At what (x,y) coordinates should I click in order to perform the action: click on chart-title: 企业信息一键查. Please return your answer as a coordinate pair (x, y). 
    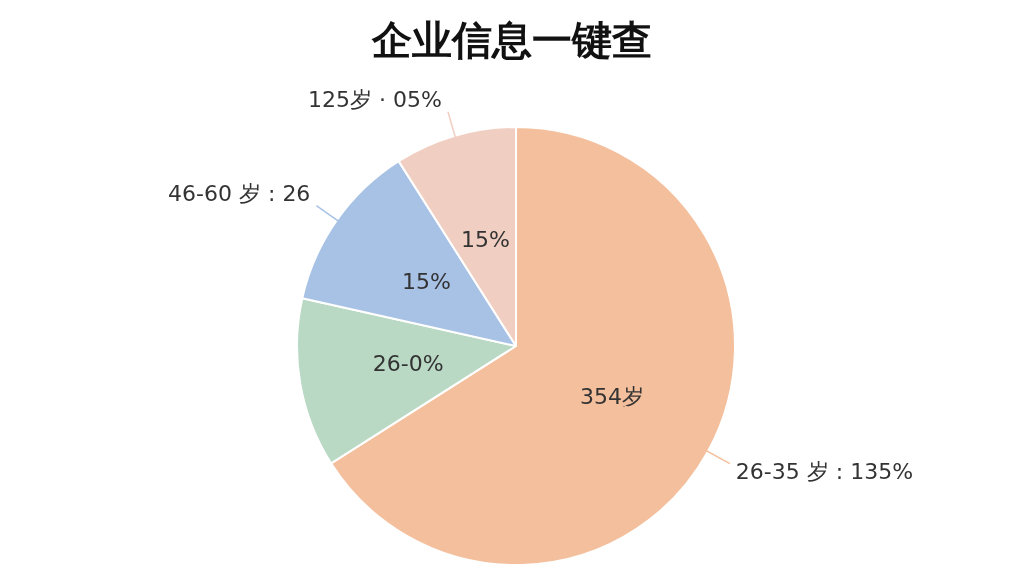
    Looking at the image, I should click on (511, 40).